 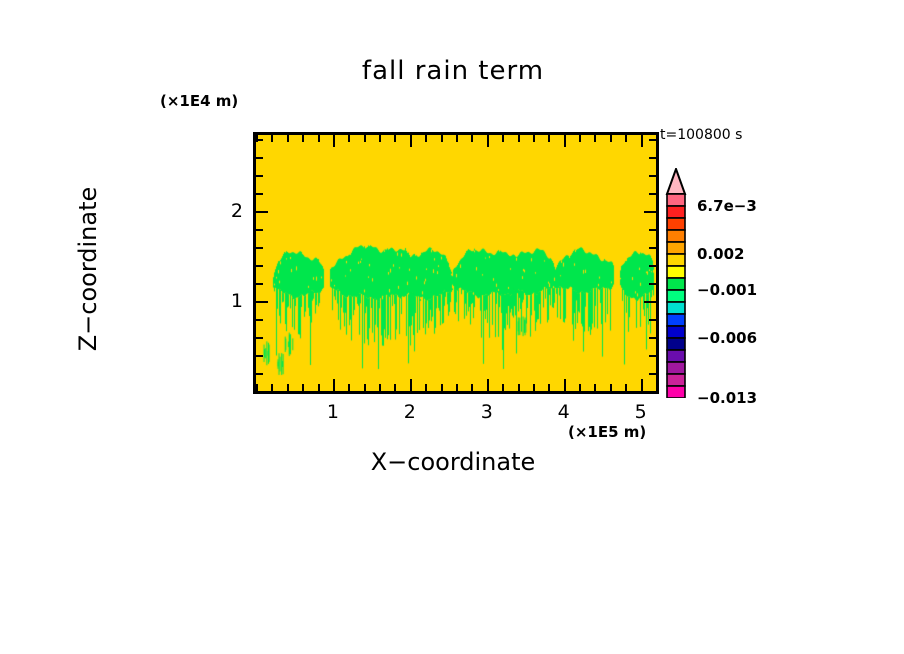 I want to click on page-title: fall rain term, so click(x=453, y=71).